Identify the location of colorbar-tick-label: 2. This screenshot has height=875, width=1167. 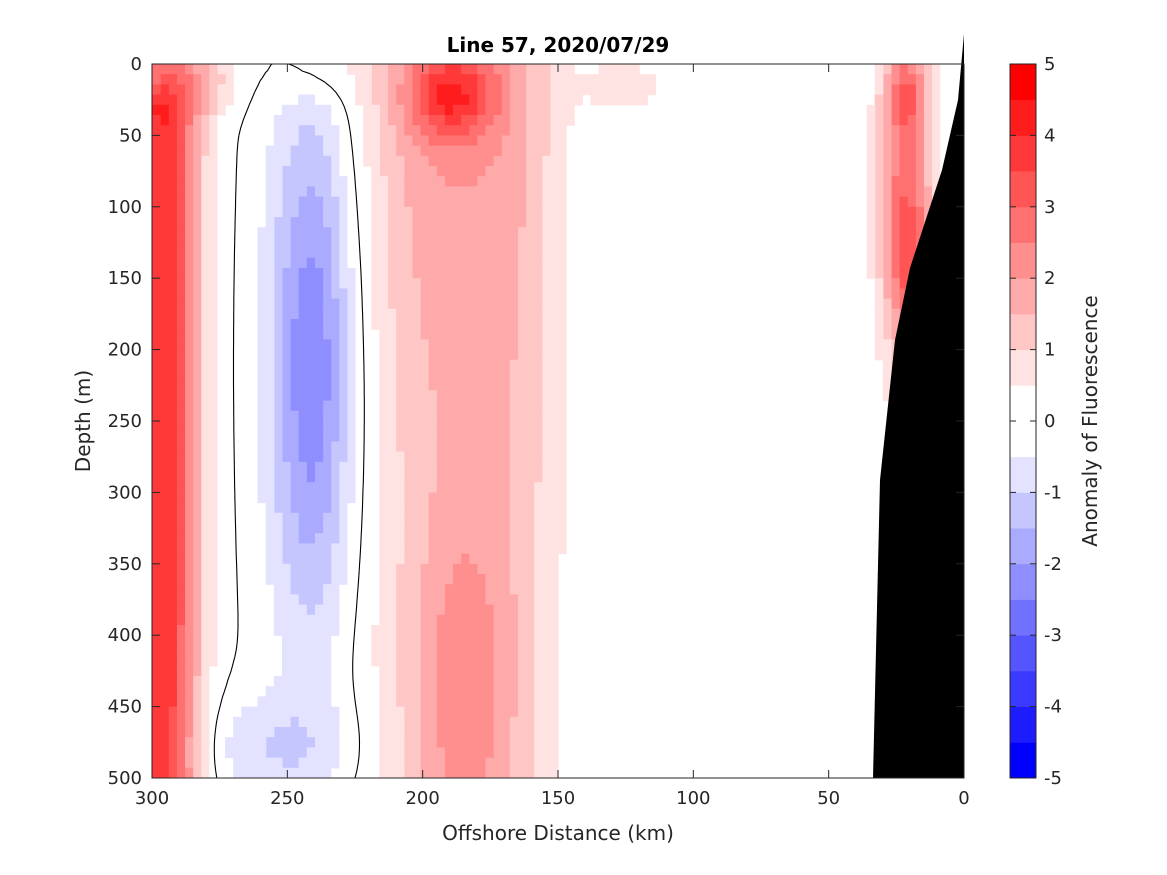
(1049, 278).